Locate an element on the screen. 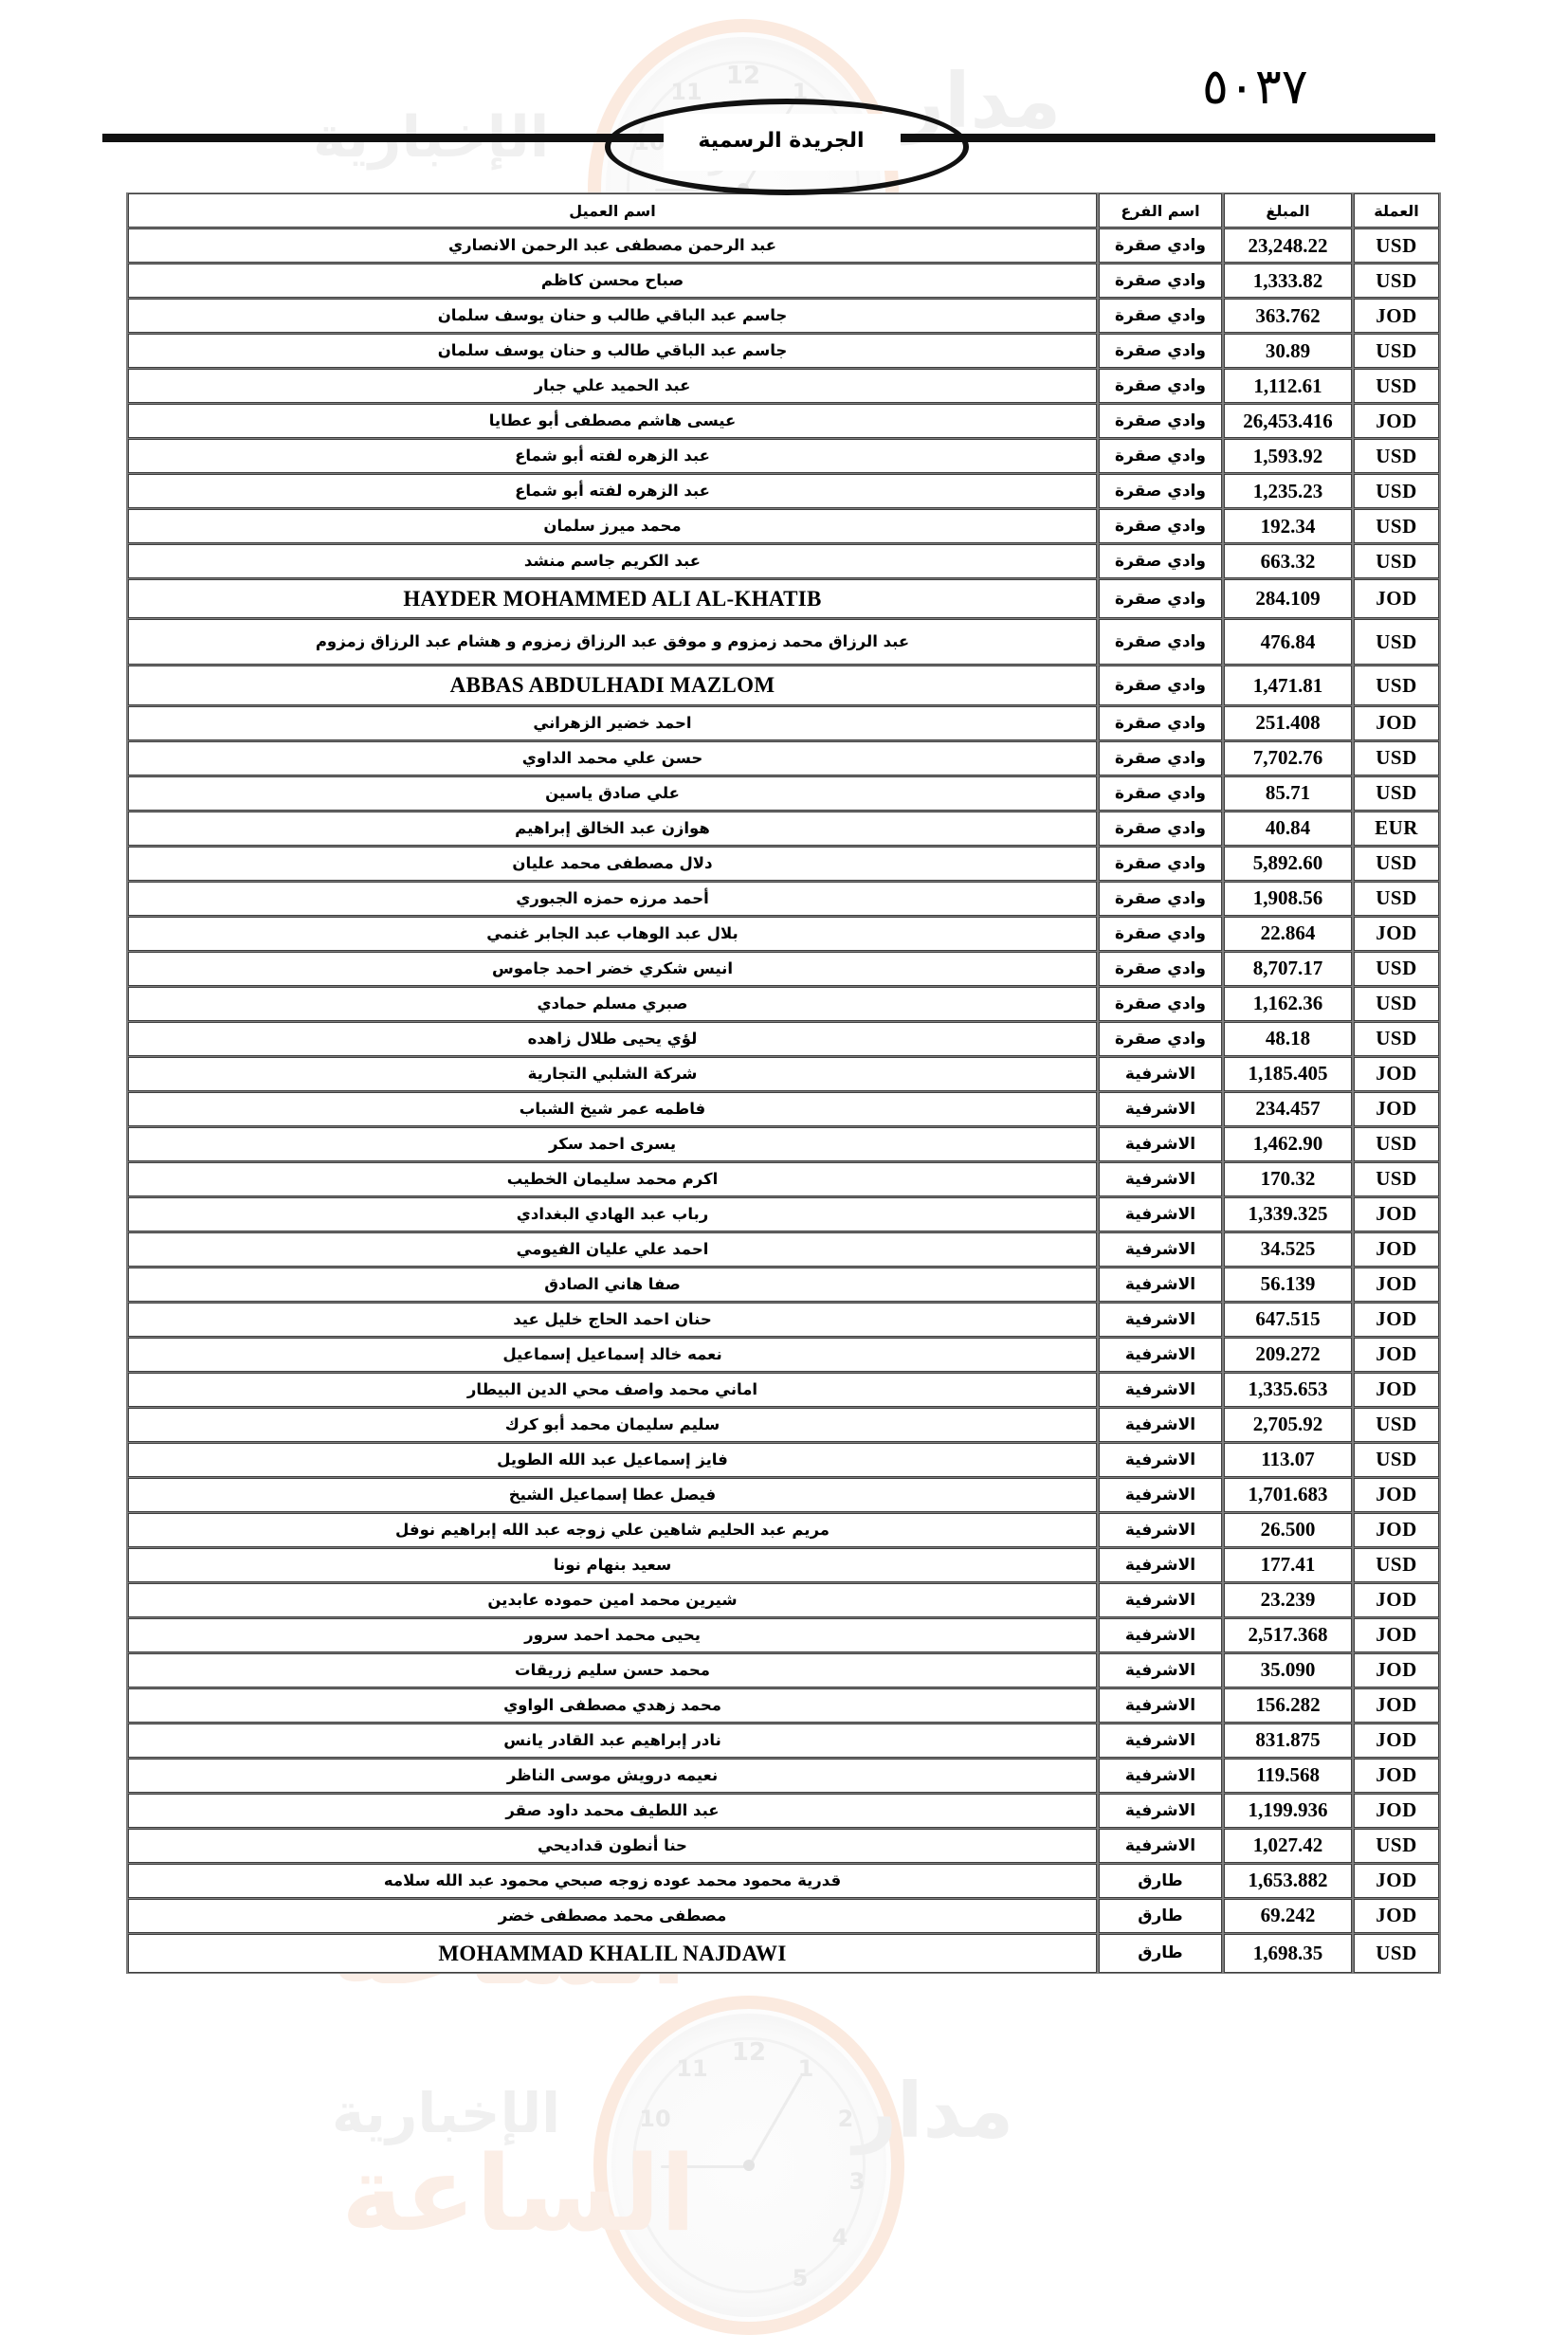  table-row: JOD 234.457 الاشرفية فاطمه عمر شيخ الشباب is located at coordinates (783, 1108).